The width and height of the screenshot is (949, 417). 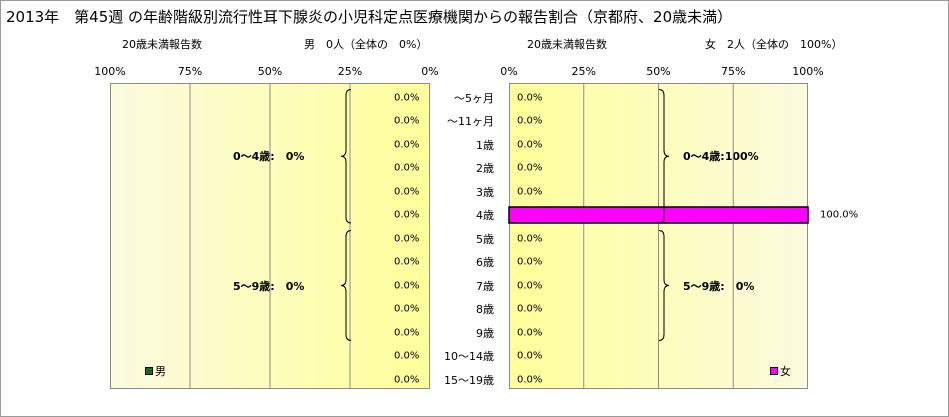 I want to click on left-axis-tick-label: 25%, so click(x=350, y=71).